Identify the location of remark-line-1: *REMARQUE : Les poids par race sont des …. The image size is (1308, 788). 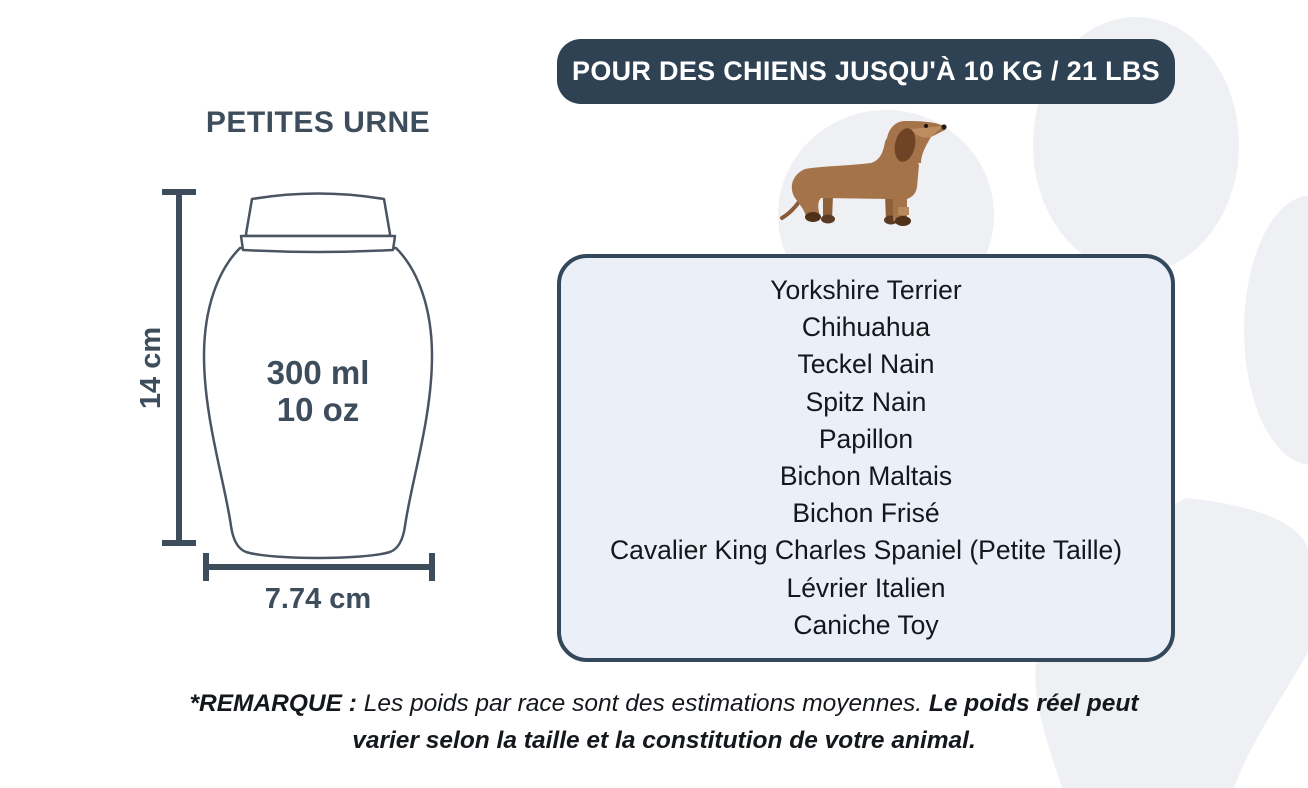
(664, 703).